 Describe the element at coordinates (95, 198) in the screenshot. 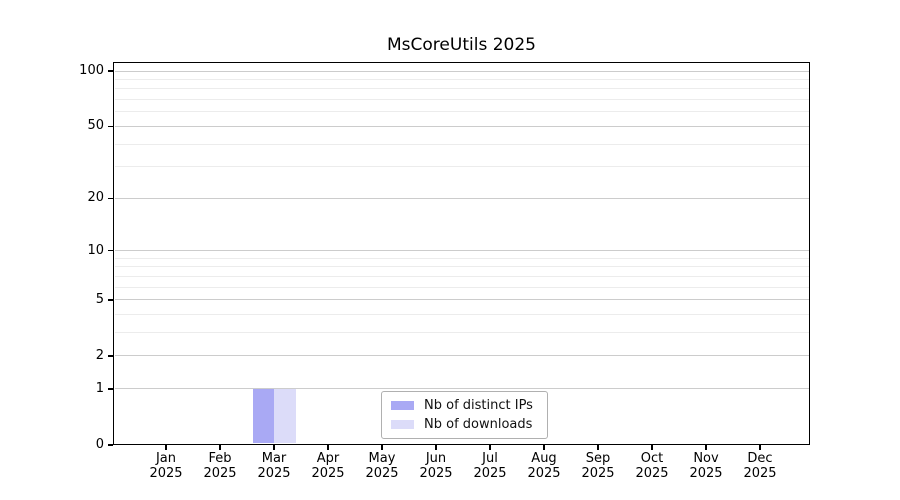

I see `y-tick-label-20: 20` at that location.